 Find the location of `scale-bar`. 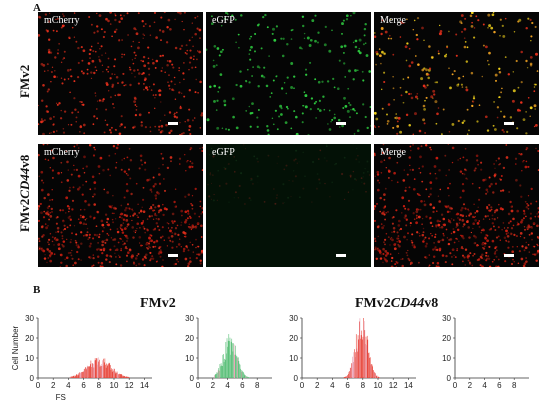

scale-bar is located at coordinates (173, 255).